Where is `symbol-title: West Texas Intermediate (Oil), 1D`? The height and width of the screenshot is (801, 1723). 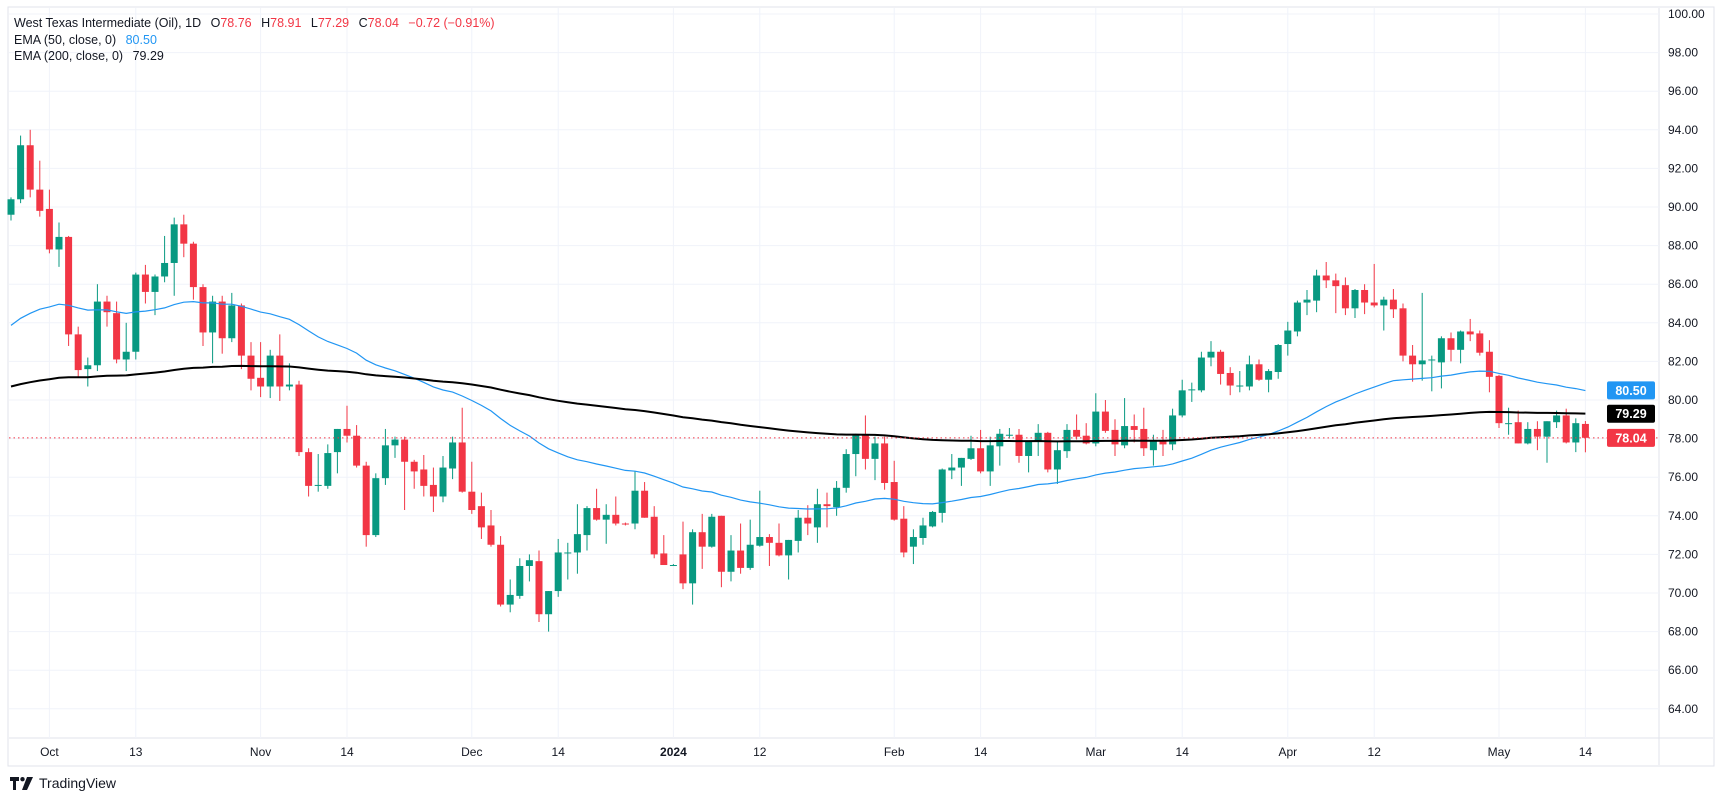 symbol-title: West Texas Intermediate (Oil), 1D is located at coordinates (108, 23).